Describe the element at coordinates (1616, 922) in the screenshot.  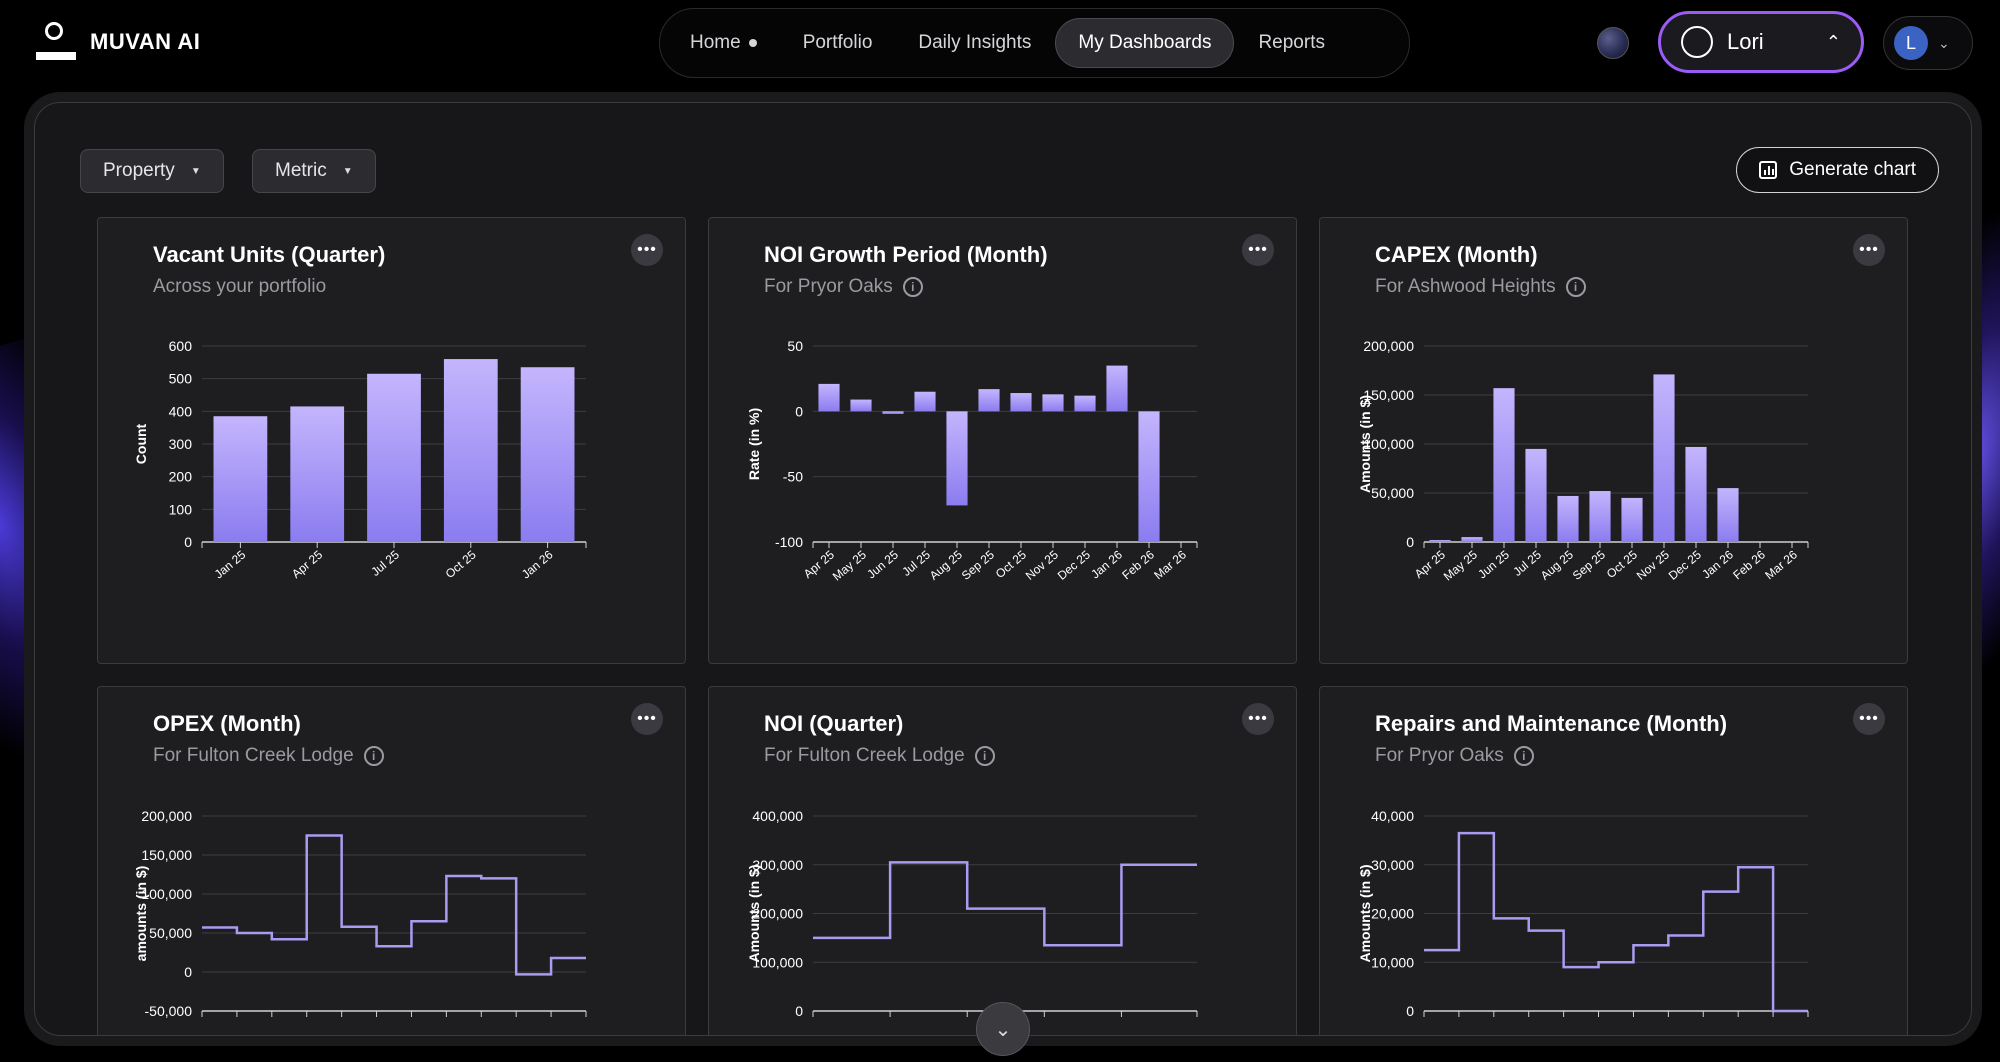
I see `series-line` at that location.